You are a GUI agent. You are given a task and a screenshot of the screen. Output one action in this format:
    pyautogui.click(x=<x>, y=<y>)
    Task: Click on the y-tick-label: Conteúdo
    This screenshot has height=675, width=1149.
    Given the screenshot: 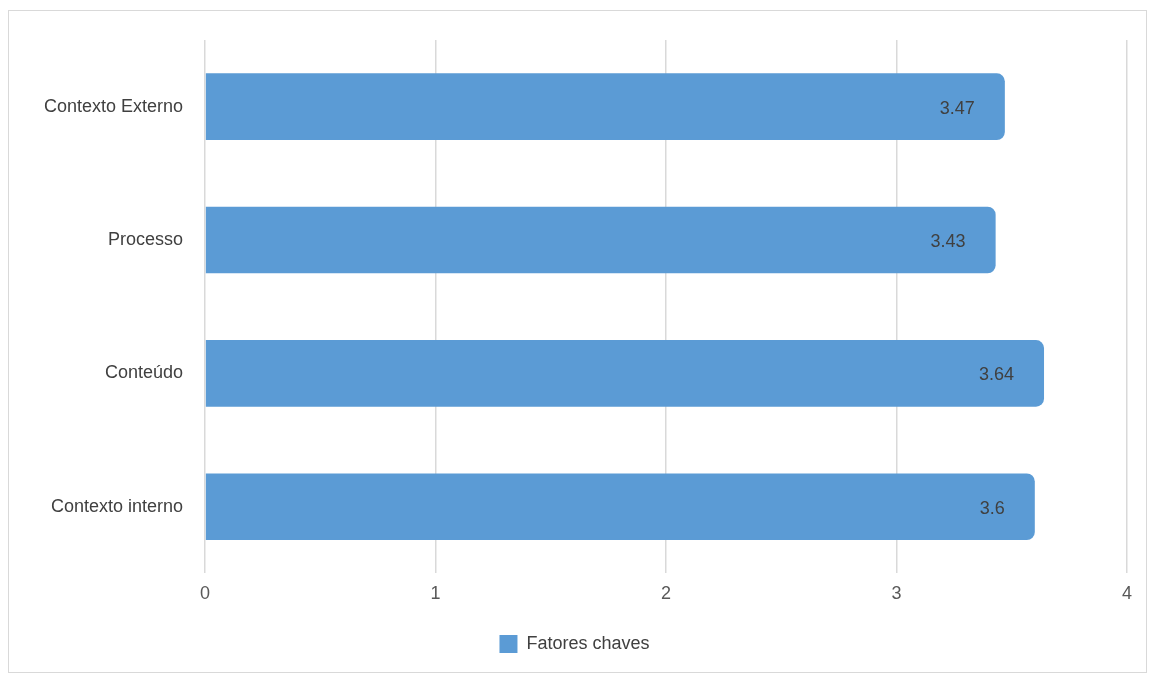 What is the action you would take?
    pyautogui.click(x=144, y=372)
    